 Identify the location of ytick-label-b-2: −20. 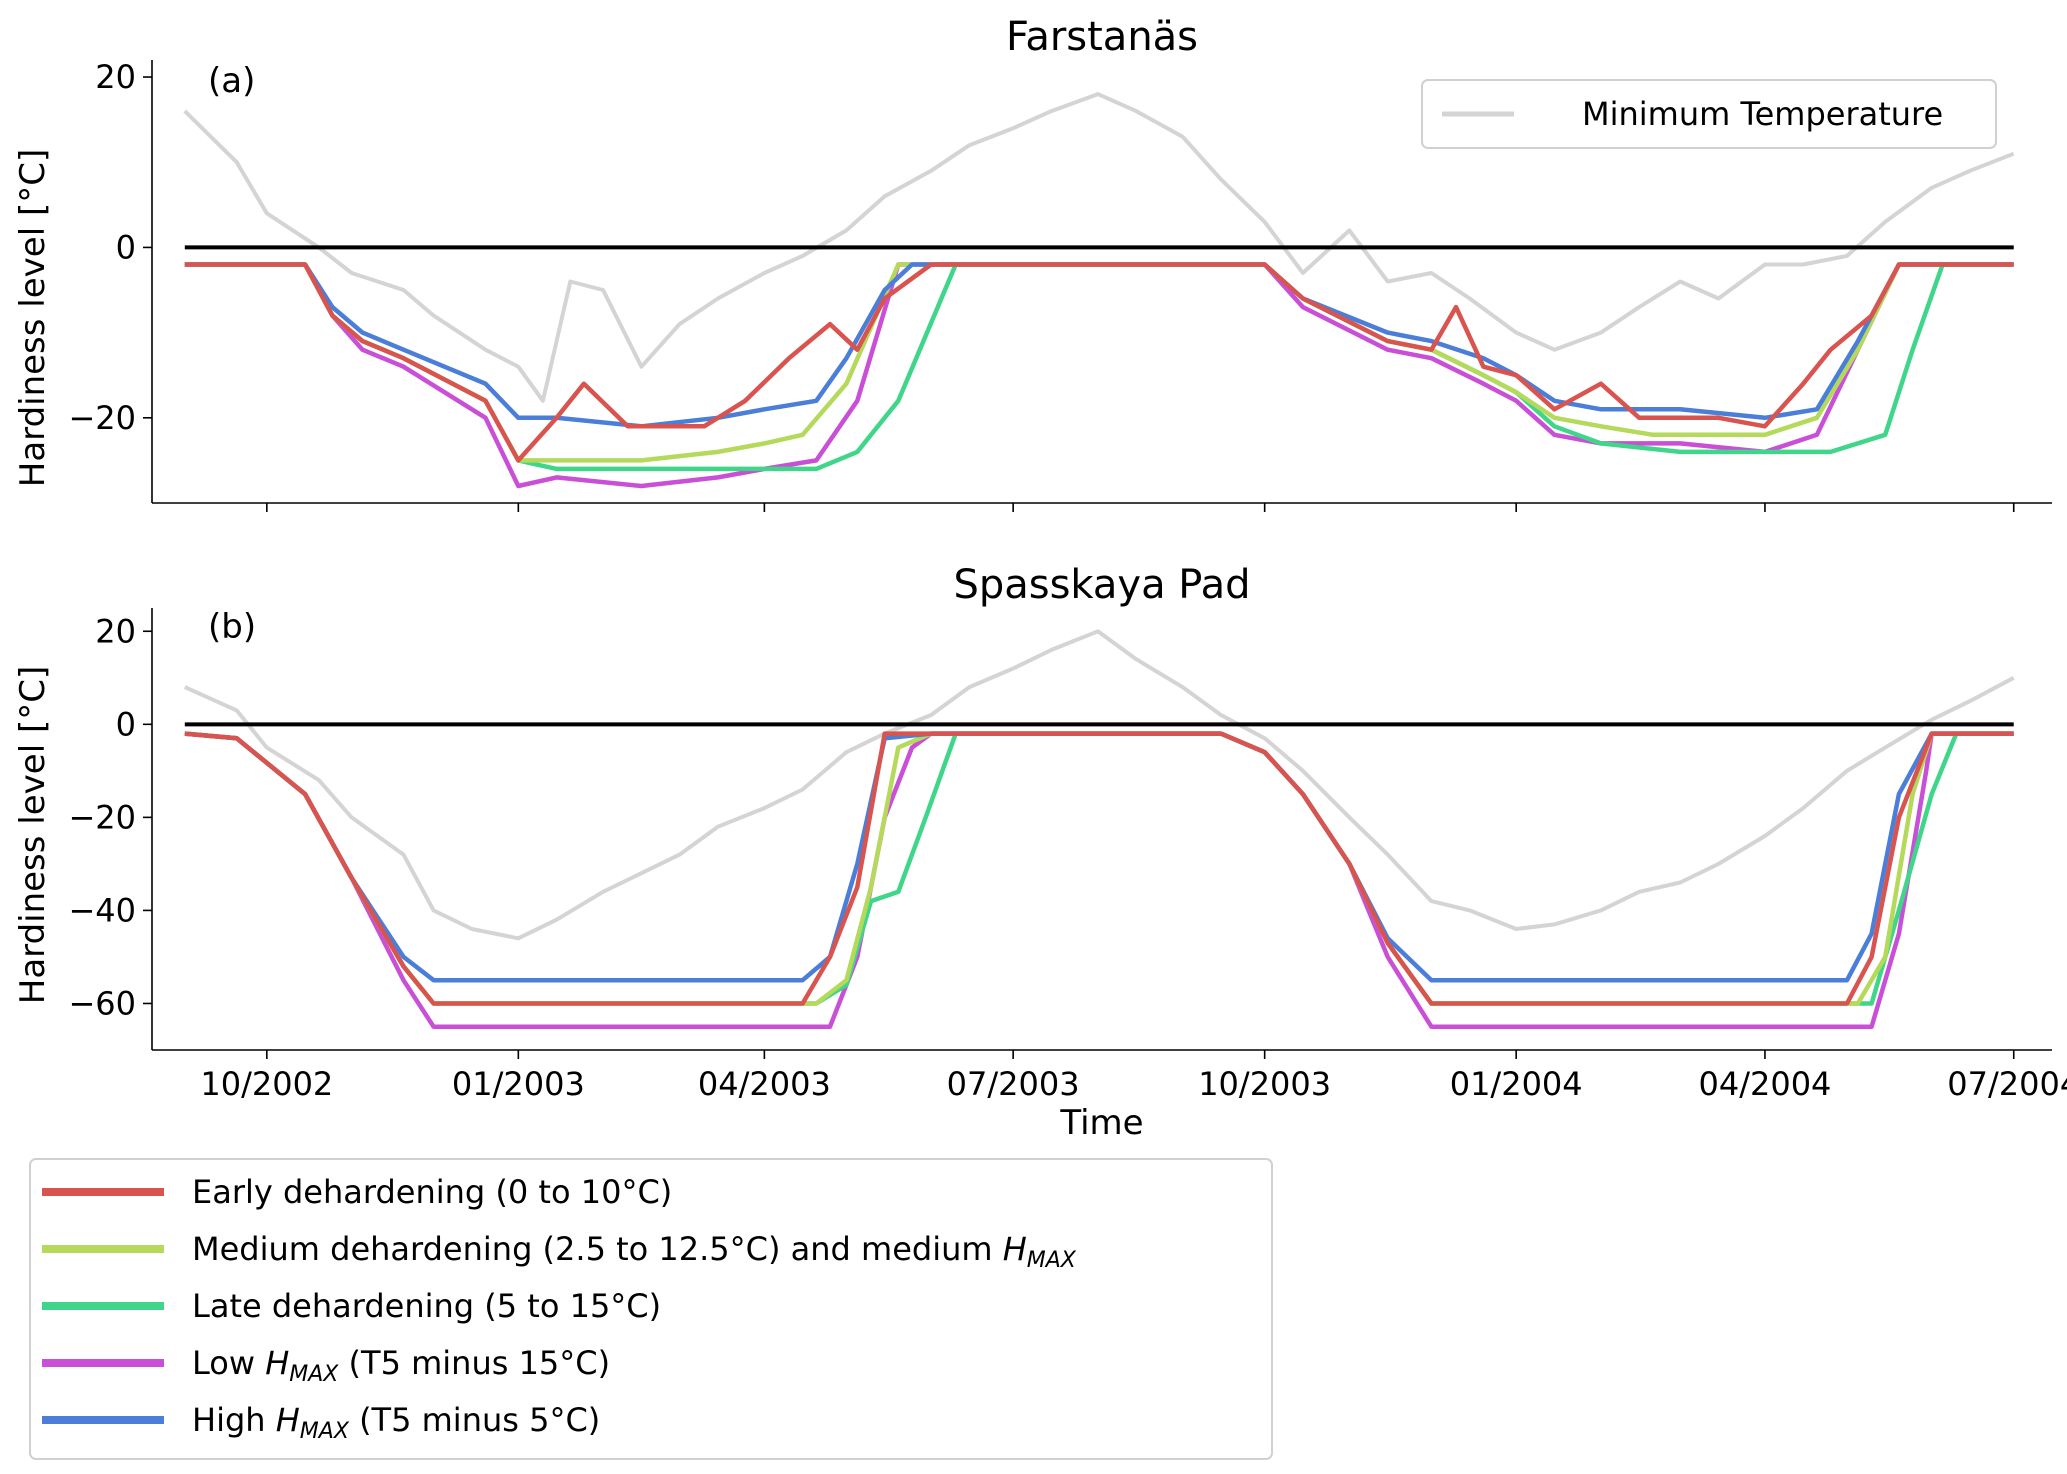
(102, 817).